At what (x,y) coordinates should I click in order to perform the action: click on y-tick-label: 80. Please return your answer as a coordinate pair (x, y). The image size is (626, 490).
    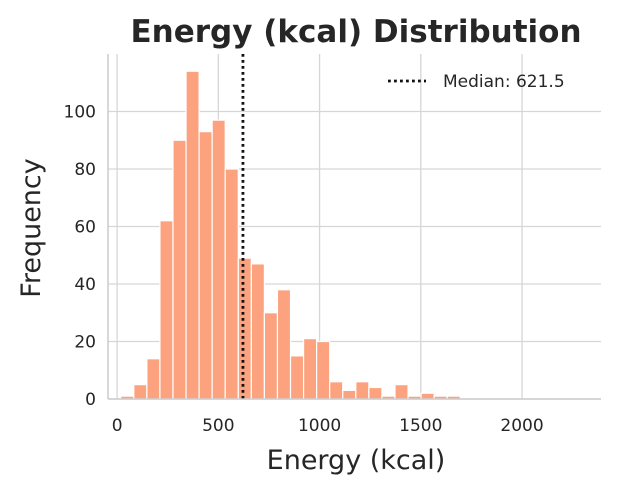
    Looking at the image, I should click on (85, 170).